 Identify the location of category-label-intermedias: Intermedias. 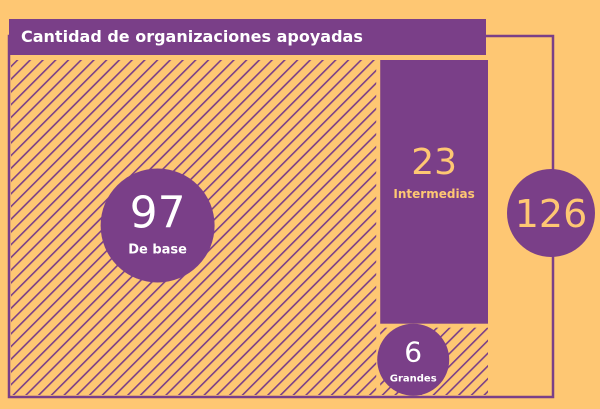
(433, 194).